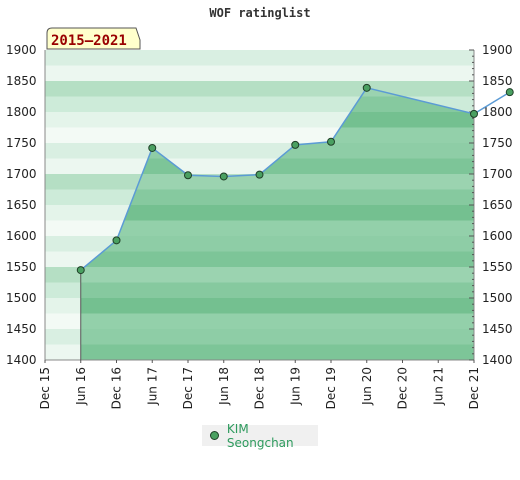 The height and width of the screenshot is (480, 520). What do you see at coordinates (21, 81) in the screenshot?
I see `y-tick-label-left: 1850` at bounding box center [21, 81].